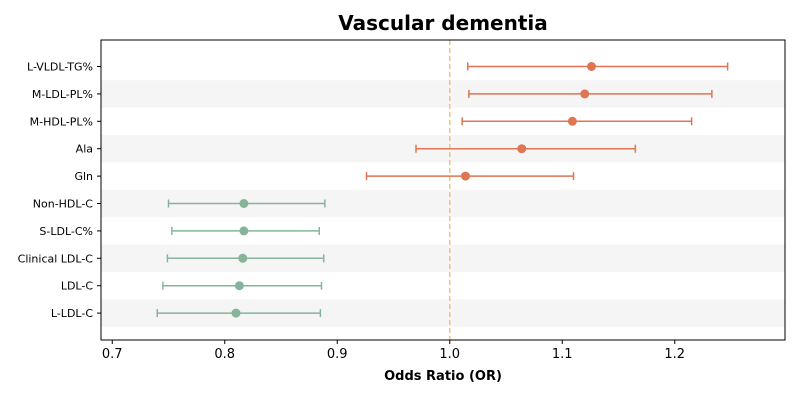 The image size is (800, 400). What do you see at coordinates (56, 258) in the screenshot?
I see `y-tick-label: Clinical LDL-C` at bounding box center [56, 258].